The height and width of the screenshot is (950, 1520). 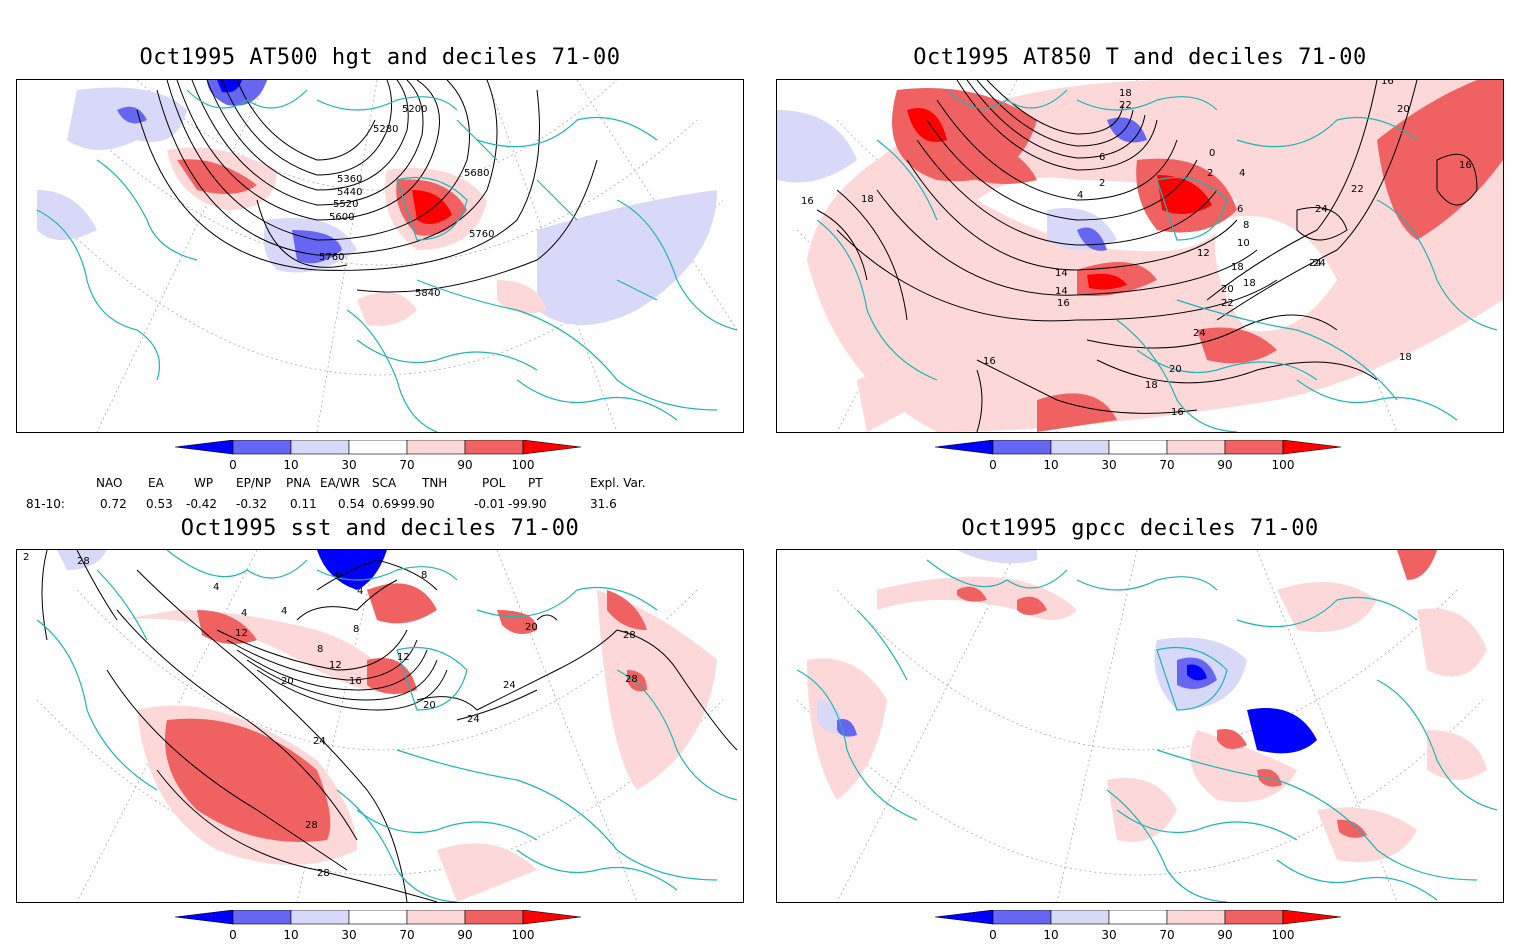 I want to click on tc-header: SCA, so click(x=384, y=483).